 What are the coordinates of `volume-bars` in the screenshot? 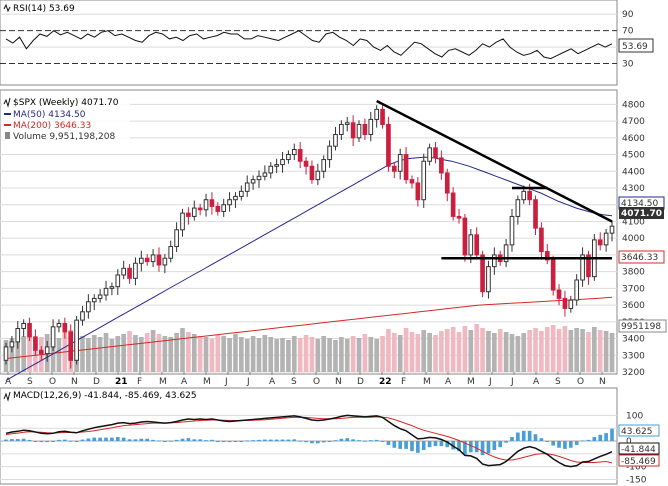 It's located at (309, 348).